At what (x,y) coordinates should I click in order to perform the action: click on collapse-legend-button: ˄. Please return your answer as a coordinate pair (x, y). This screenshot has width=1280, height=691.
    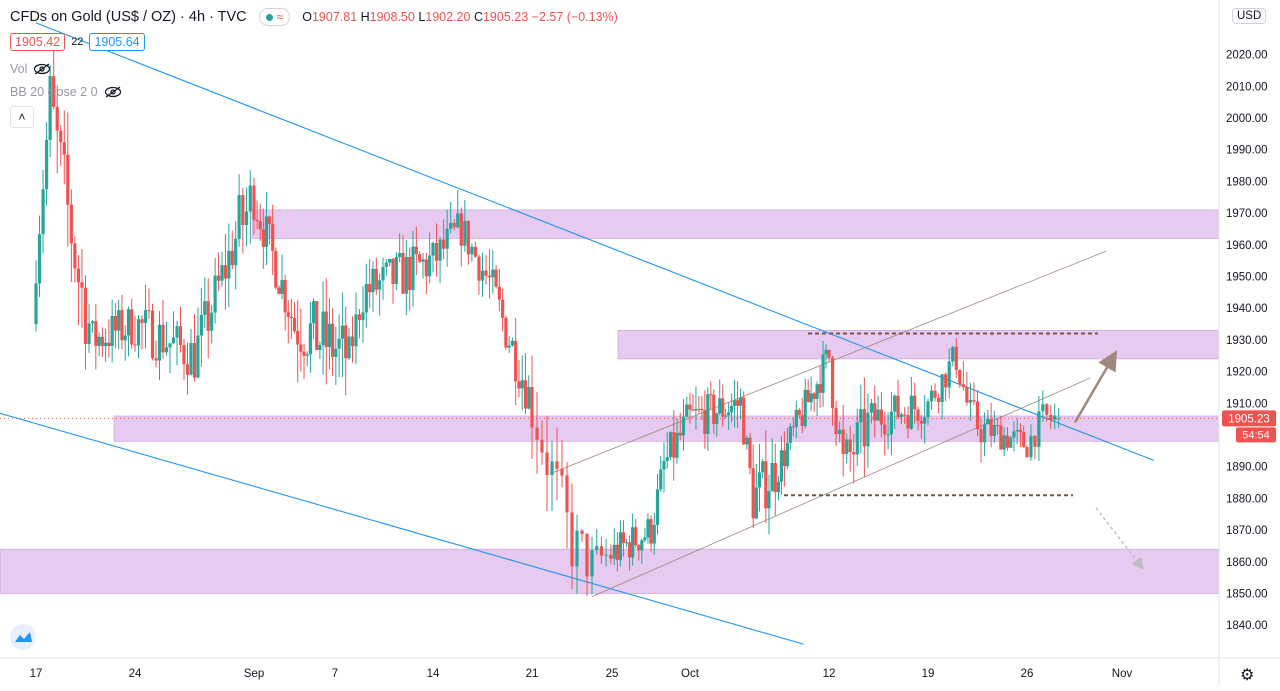
    Looking at the image, I should click on (22, 117).